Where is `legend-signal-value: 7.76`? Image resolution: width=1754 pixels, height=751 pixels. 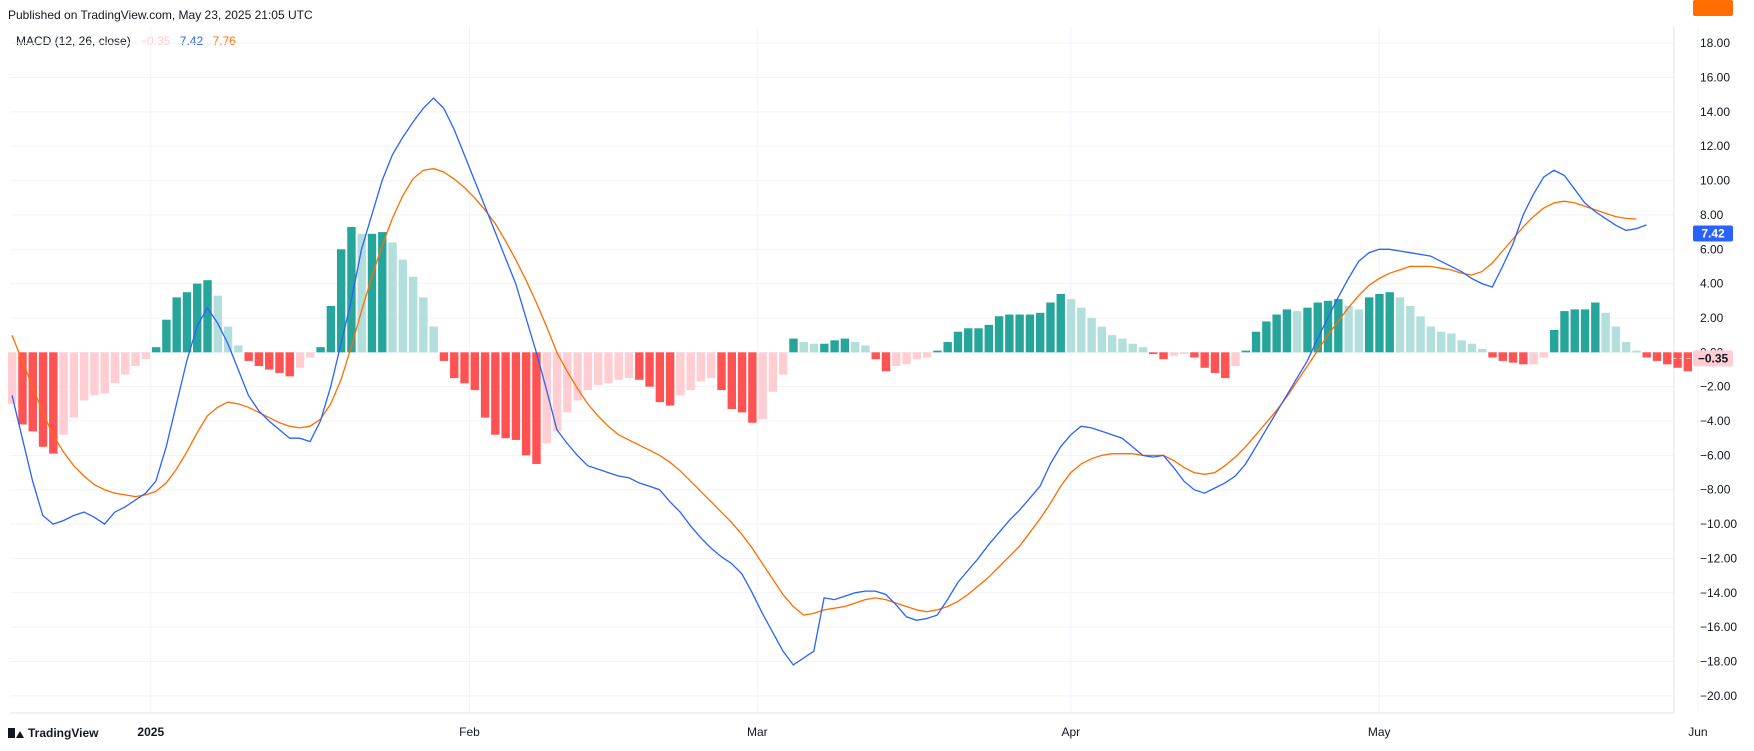 legend-signal-value: 7.76 is located at coordinates (224, 41).